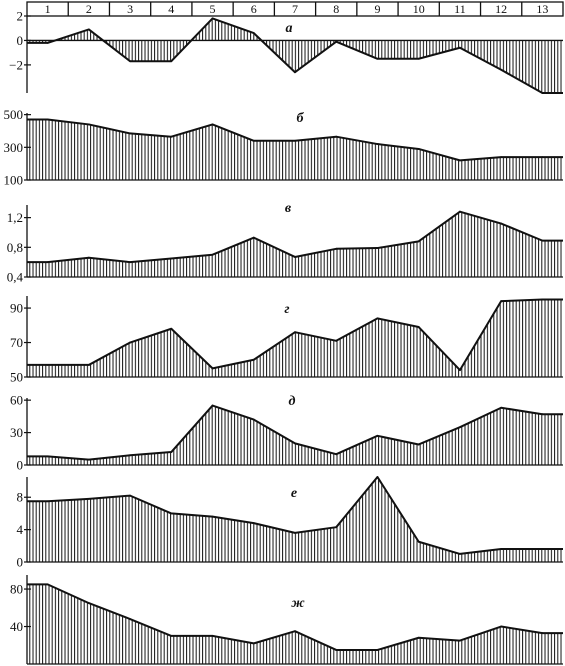 This screenshot has height=666, width=565. I want to click on y-tick-label: 90, so click(16, 308).